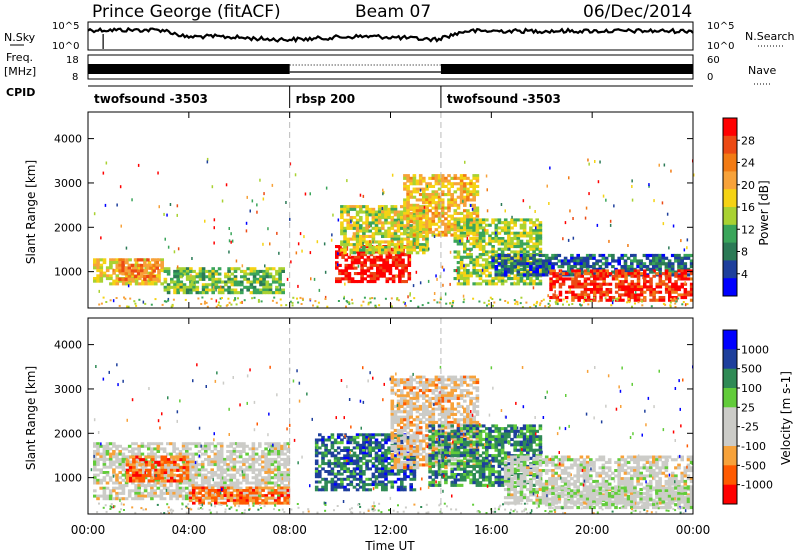 This screenshot has width=800, height=554. Describe the element at coordinates (68, 183) in the screenshot. I see `y-tick-label: 3000` at that location.